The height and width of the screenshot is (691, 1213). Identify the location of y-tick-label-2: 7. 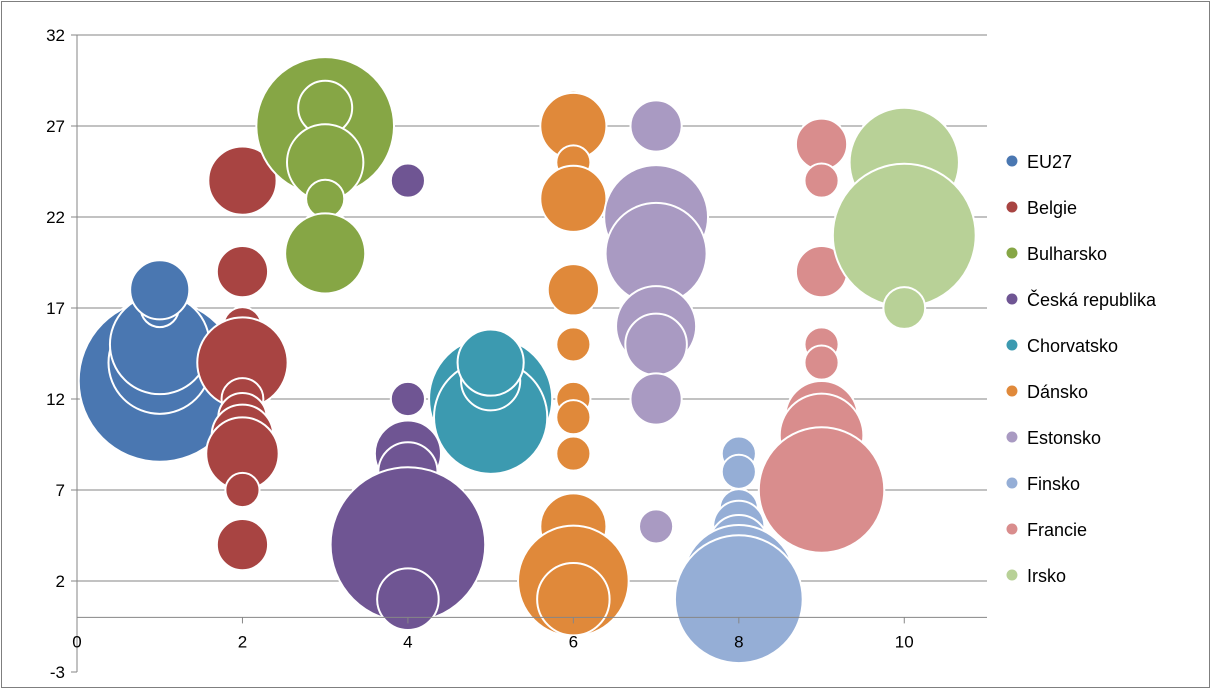
(60, 490).